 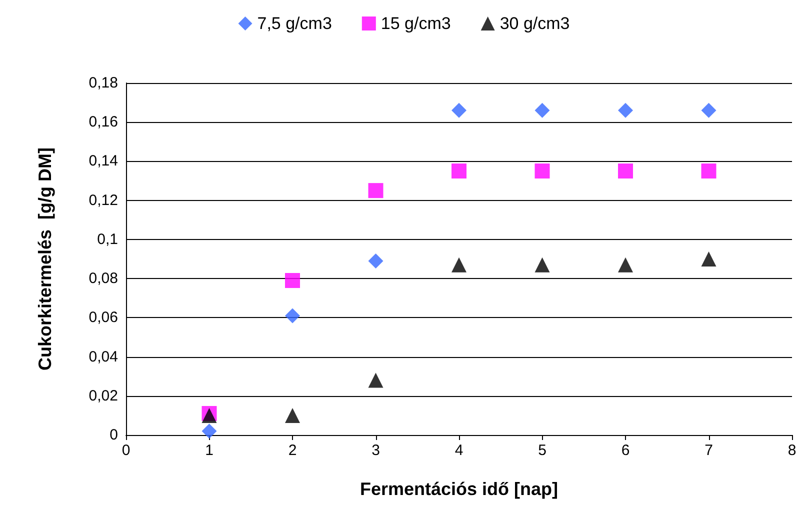 I want to click on x-tick-label: 8, so click(x=792, y=450).